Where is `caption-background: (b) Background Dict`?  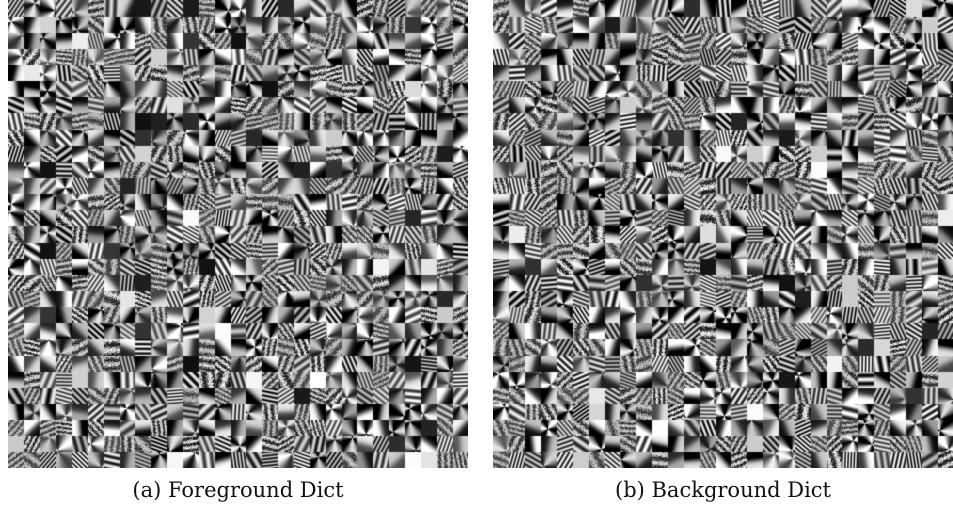
caption-background: (b) Background Dict is located at coordinates (723, 490).